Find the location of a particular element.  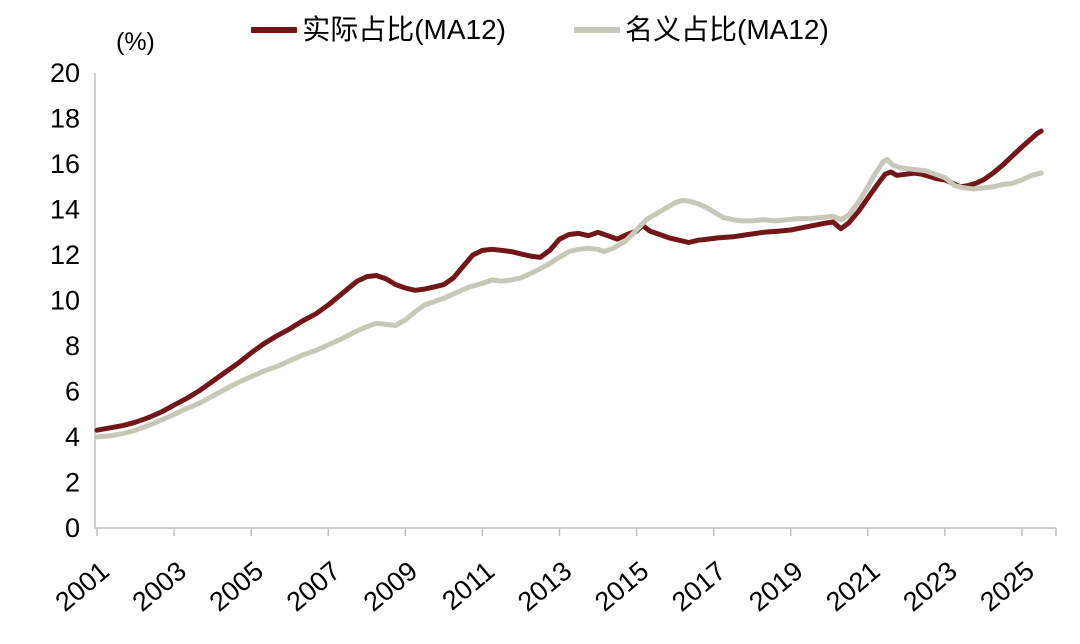

y-tick-label: 10 is located at coordinates (65, 301).